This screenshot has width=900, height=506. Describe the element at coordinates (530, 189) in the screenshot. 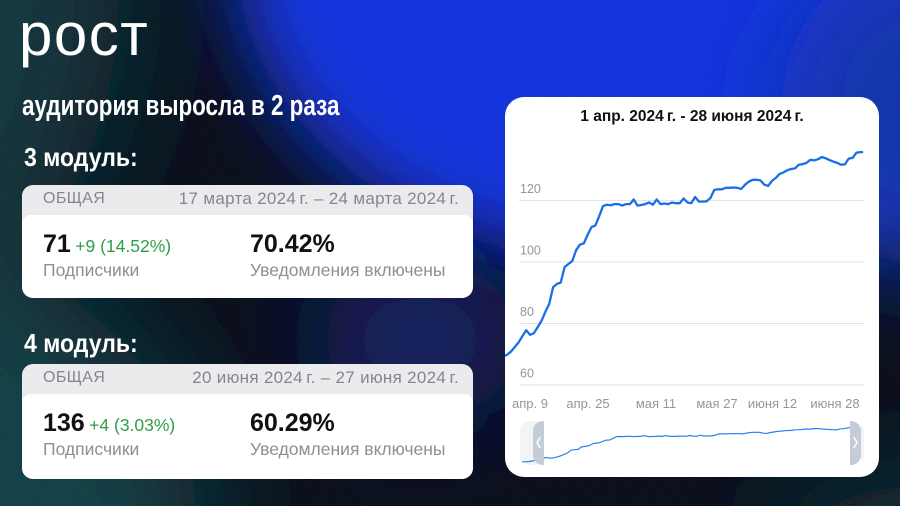

I see `svg-text: 120` at that location.